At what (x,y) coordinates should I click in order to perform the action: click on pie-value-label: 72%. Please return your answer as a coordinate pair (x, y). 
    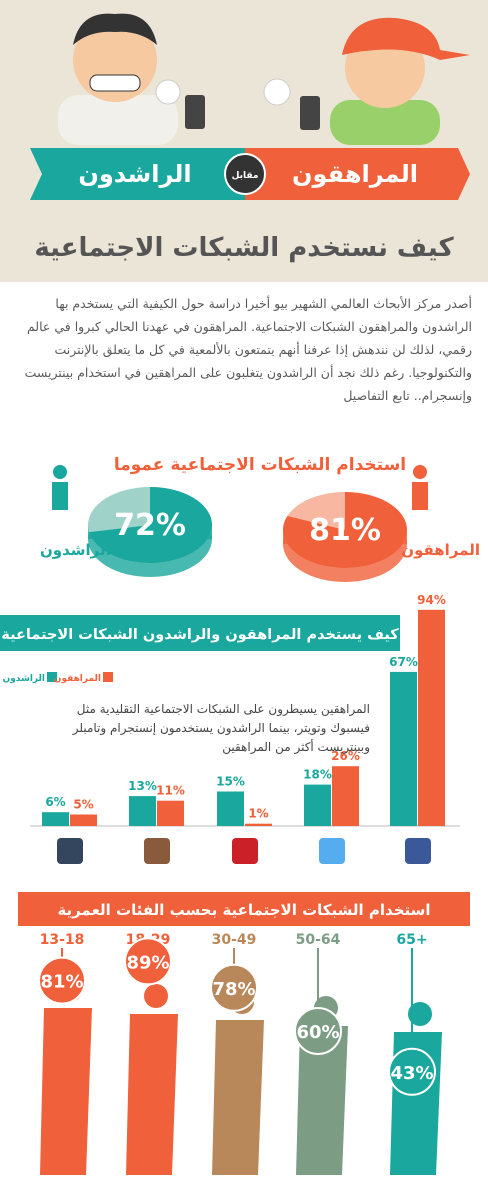
    Looking at the image, I should click on (150, 525).